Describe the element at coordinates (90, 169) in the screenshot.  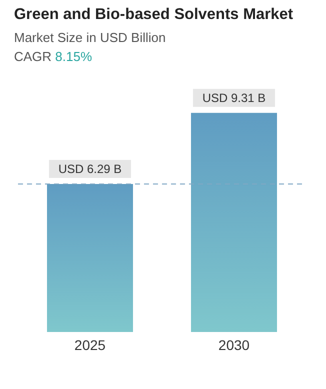
I see `data-label: USD 6.29 B` at that location.